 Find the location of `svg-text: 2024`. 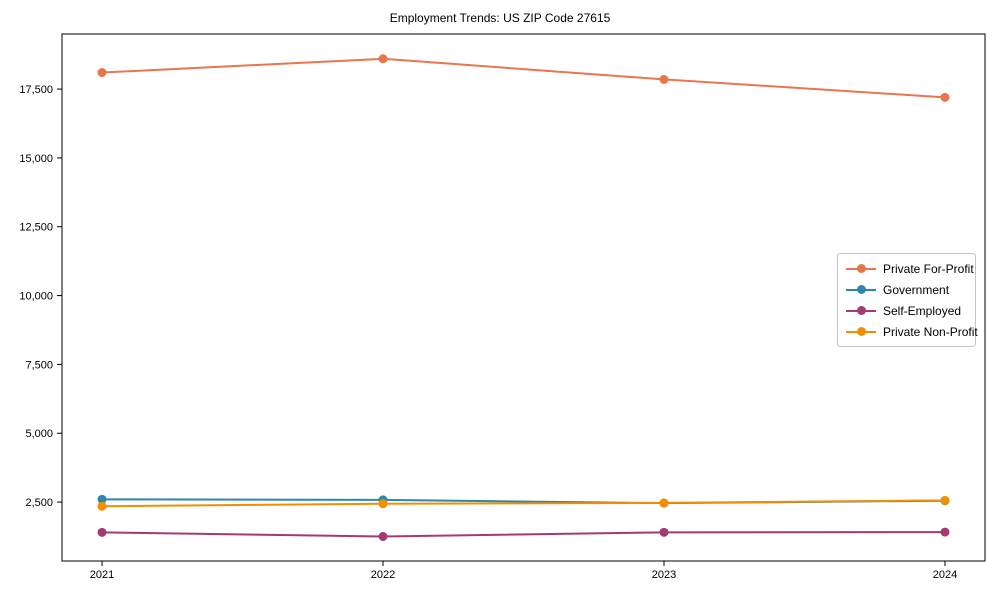

svg-text: 2024 is located at coordinates (945, 575).